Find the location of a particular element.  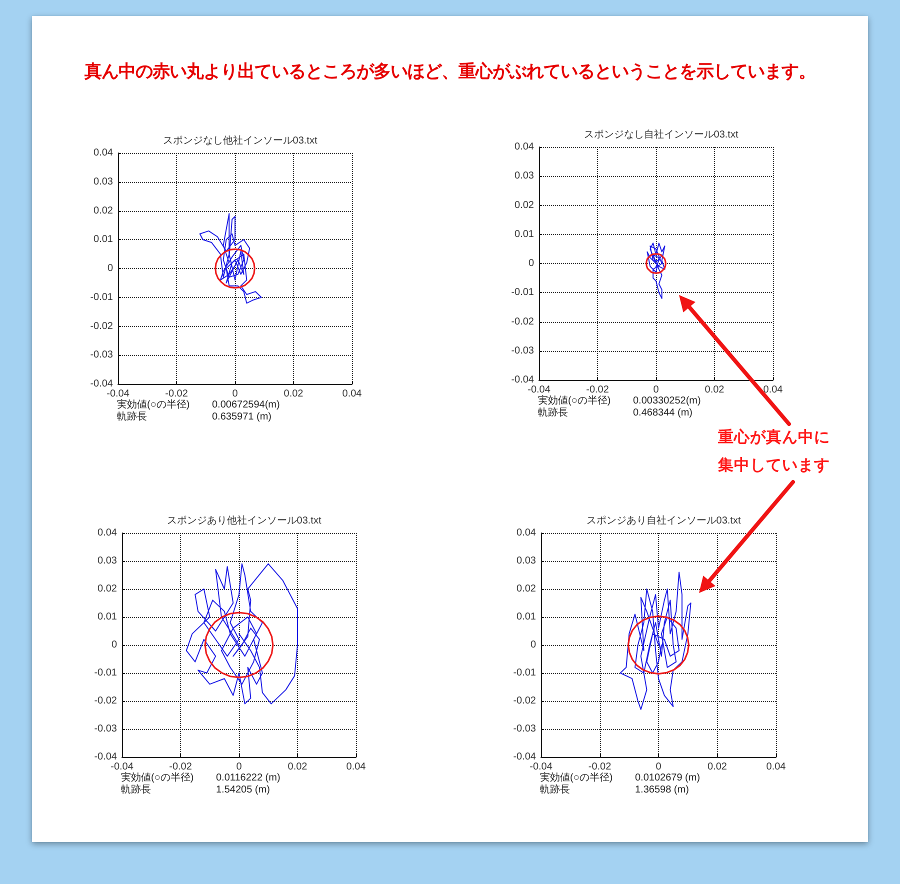

text: 重心が真ん中に is located at coordinates (774, 437).